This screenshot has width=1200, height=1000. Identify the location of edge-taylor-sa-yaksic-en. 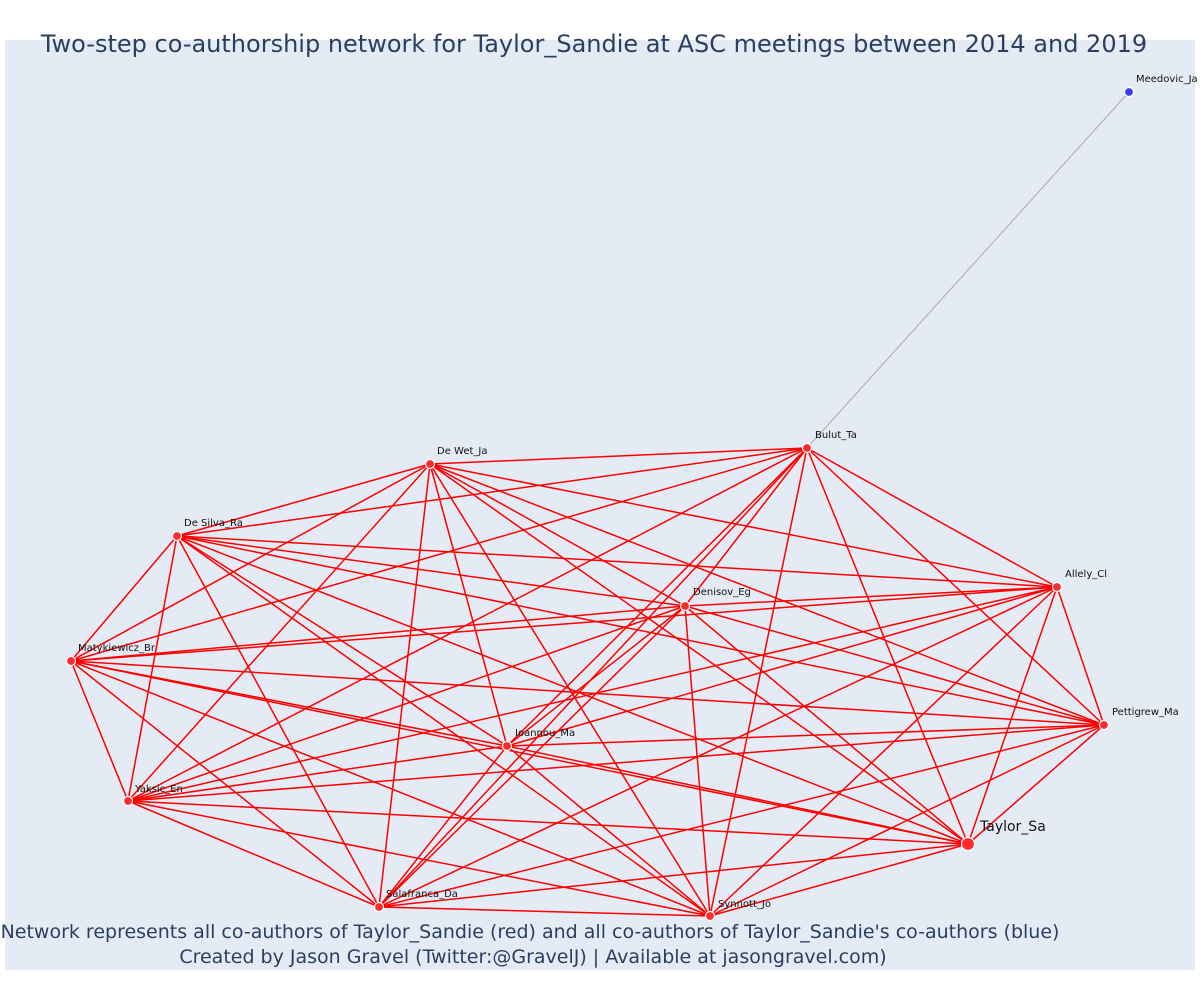
(548, 822).